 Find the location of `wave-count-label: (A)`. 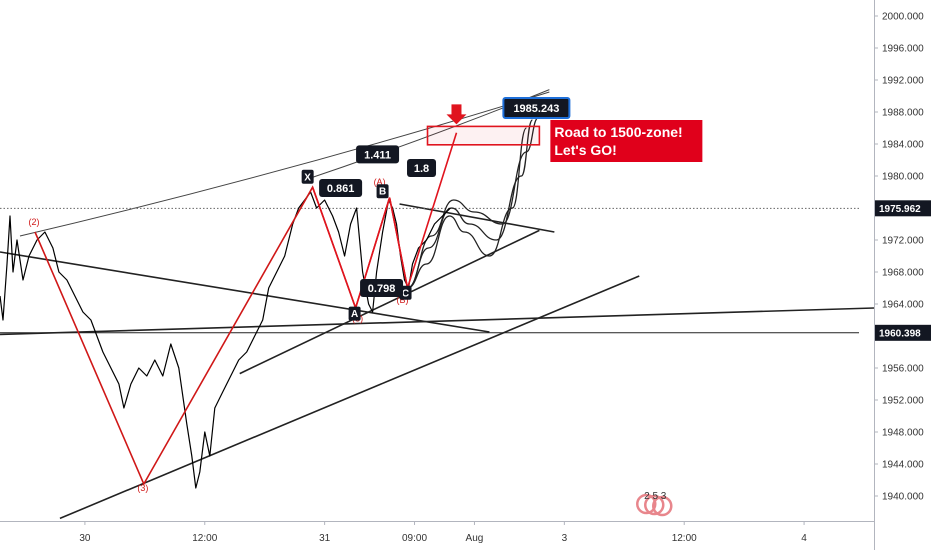

wave-count-label: (A) is located at coordinates (380, 182).